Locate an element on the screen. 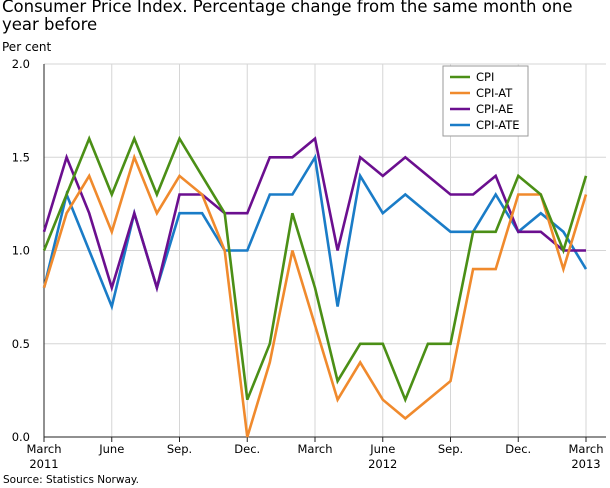 The image size is (610, 488). legend-label-cpi-ae: CPI-AE is located at coordinates (494, 109).